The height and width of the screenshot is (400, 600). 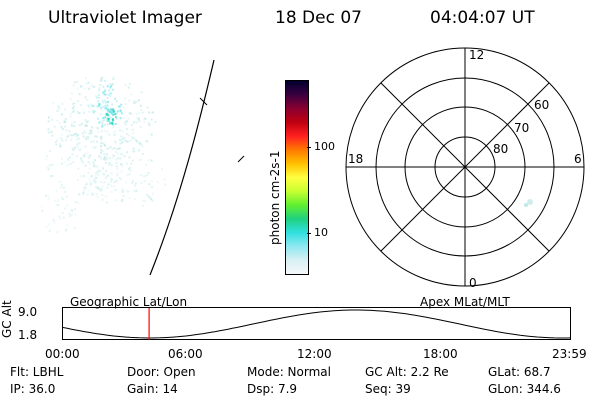 I want to click on lat-label-70: 70, so click(x=521, y=128).